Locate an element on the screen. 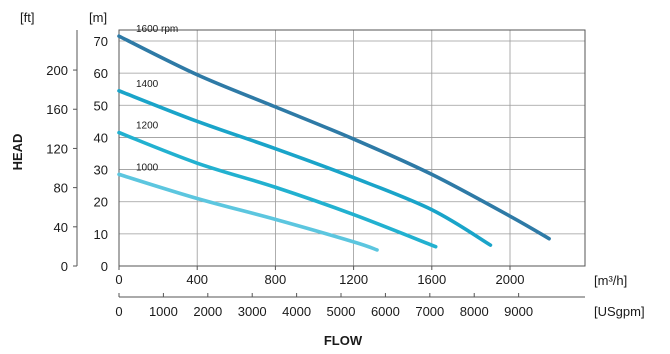  x-tick-label: 0 is located at coordinates (118, 279).